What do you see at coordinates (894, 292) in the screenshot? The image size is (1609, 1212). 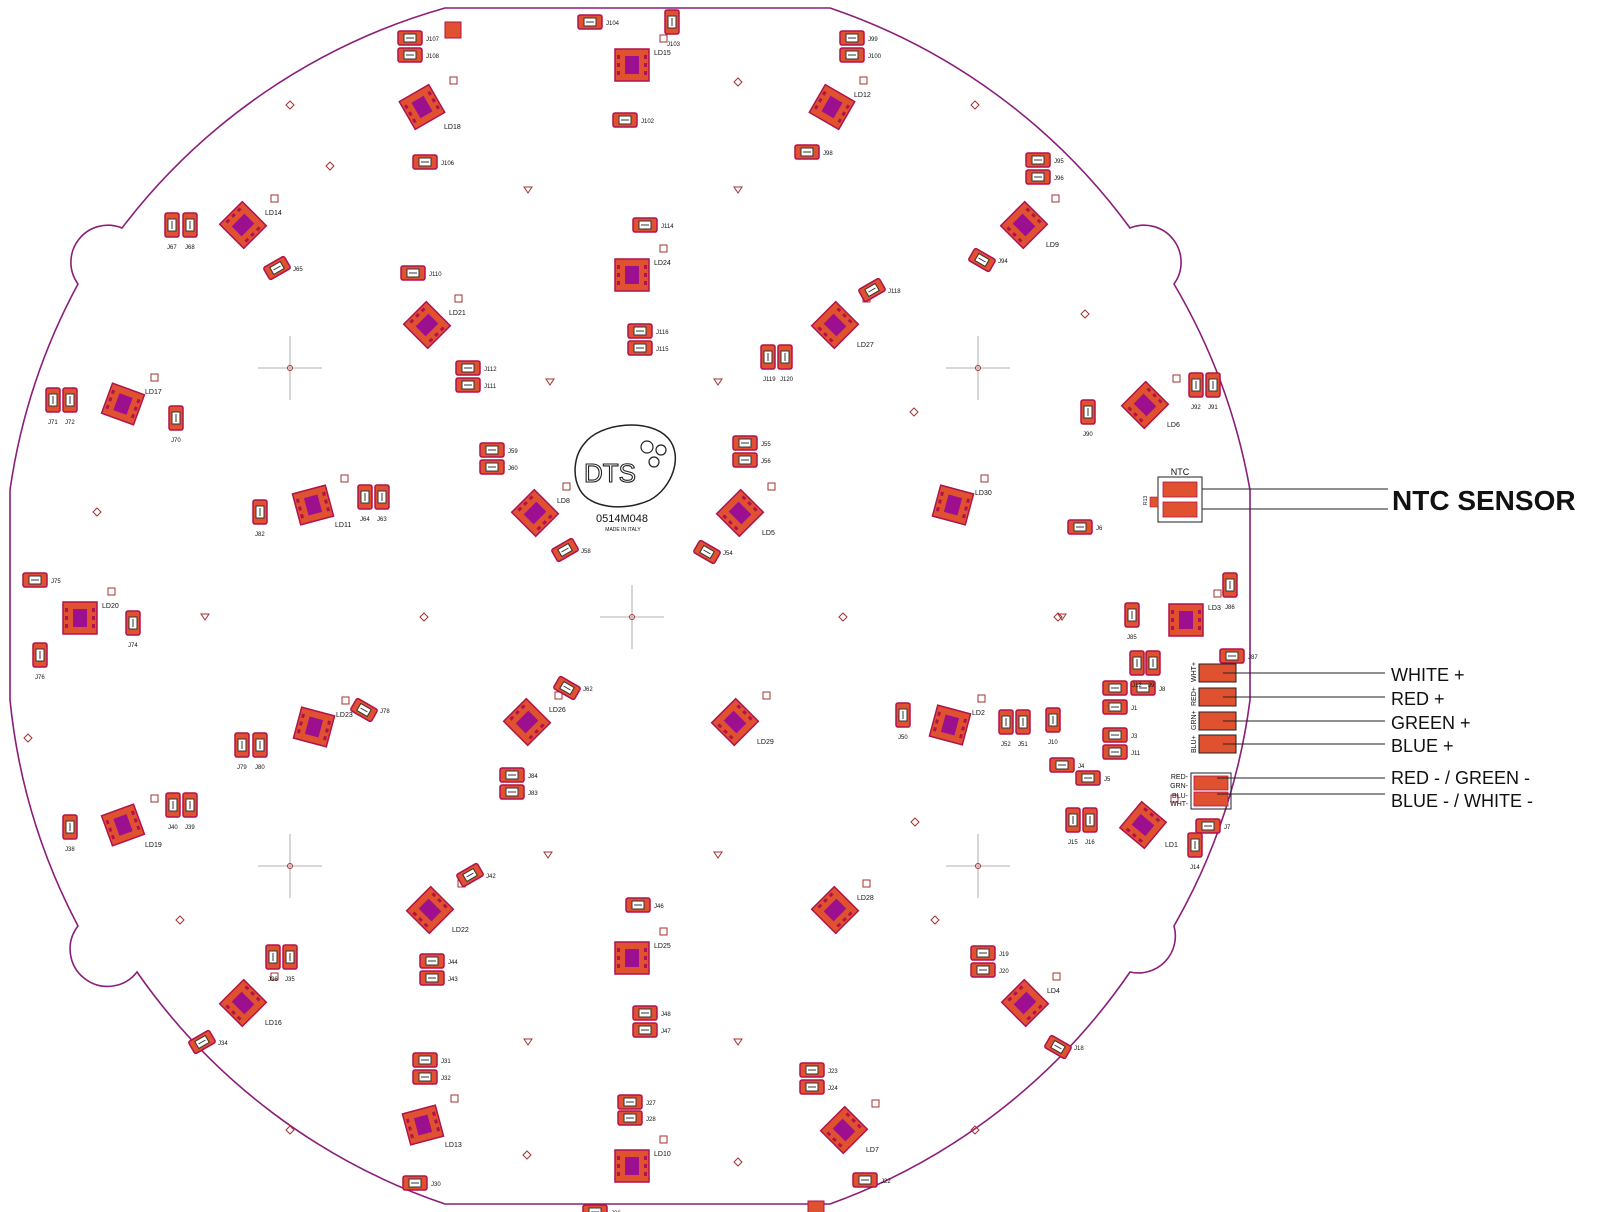 I see `jumper-ref-label: J118` at bounding box center [894, 292].